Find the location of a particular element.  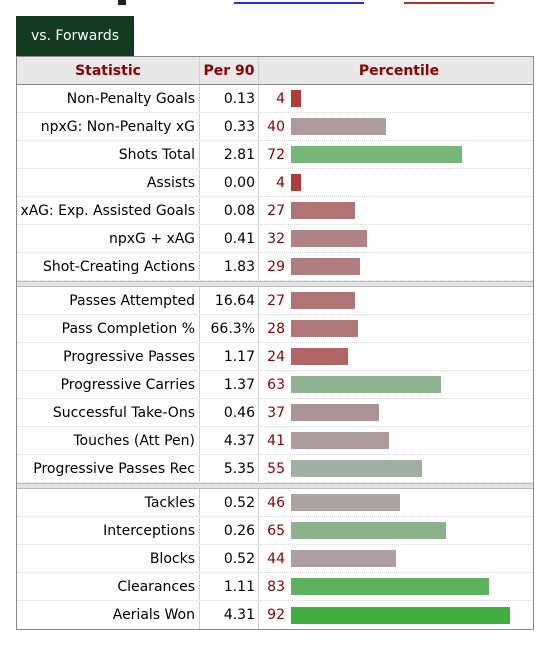

percentile-cell: 37 is located at coordinates (396, 412).